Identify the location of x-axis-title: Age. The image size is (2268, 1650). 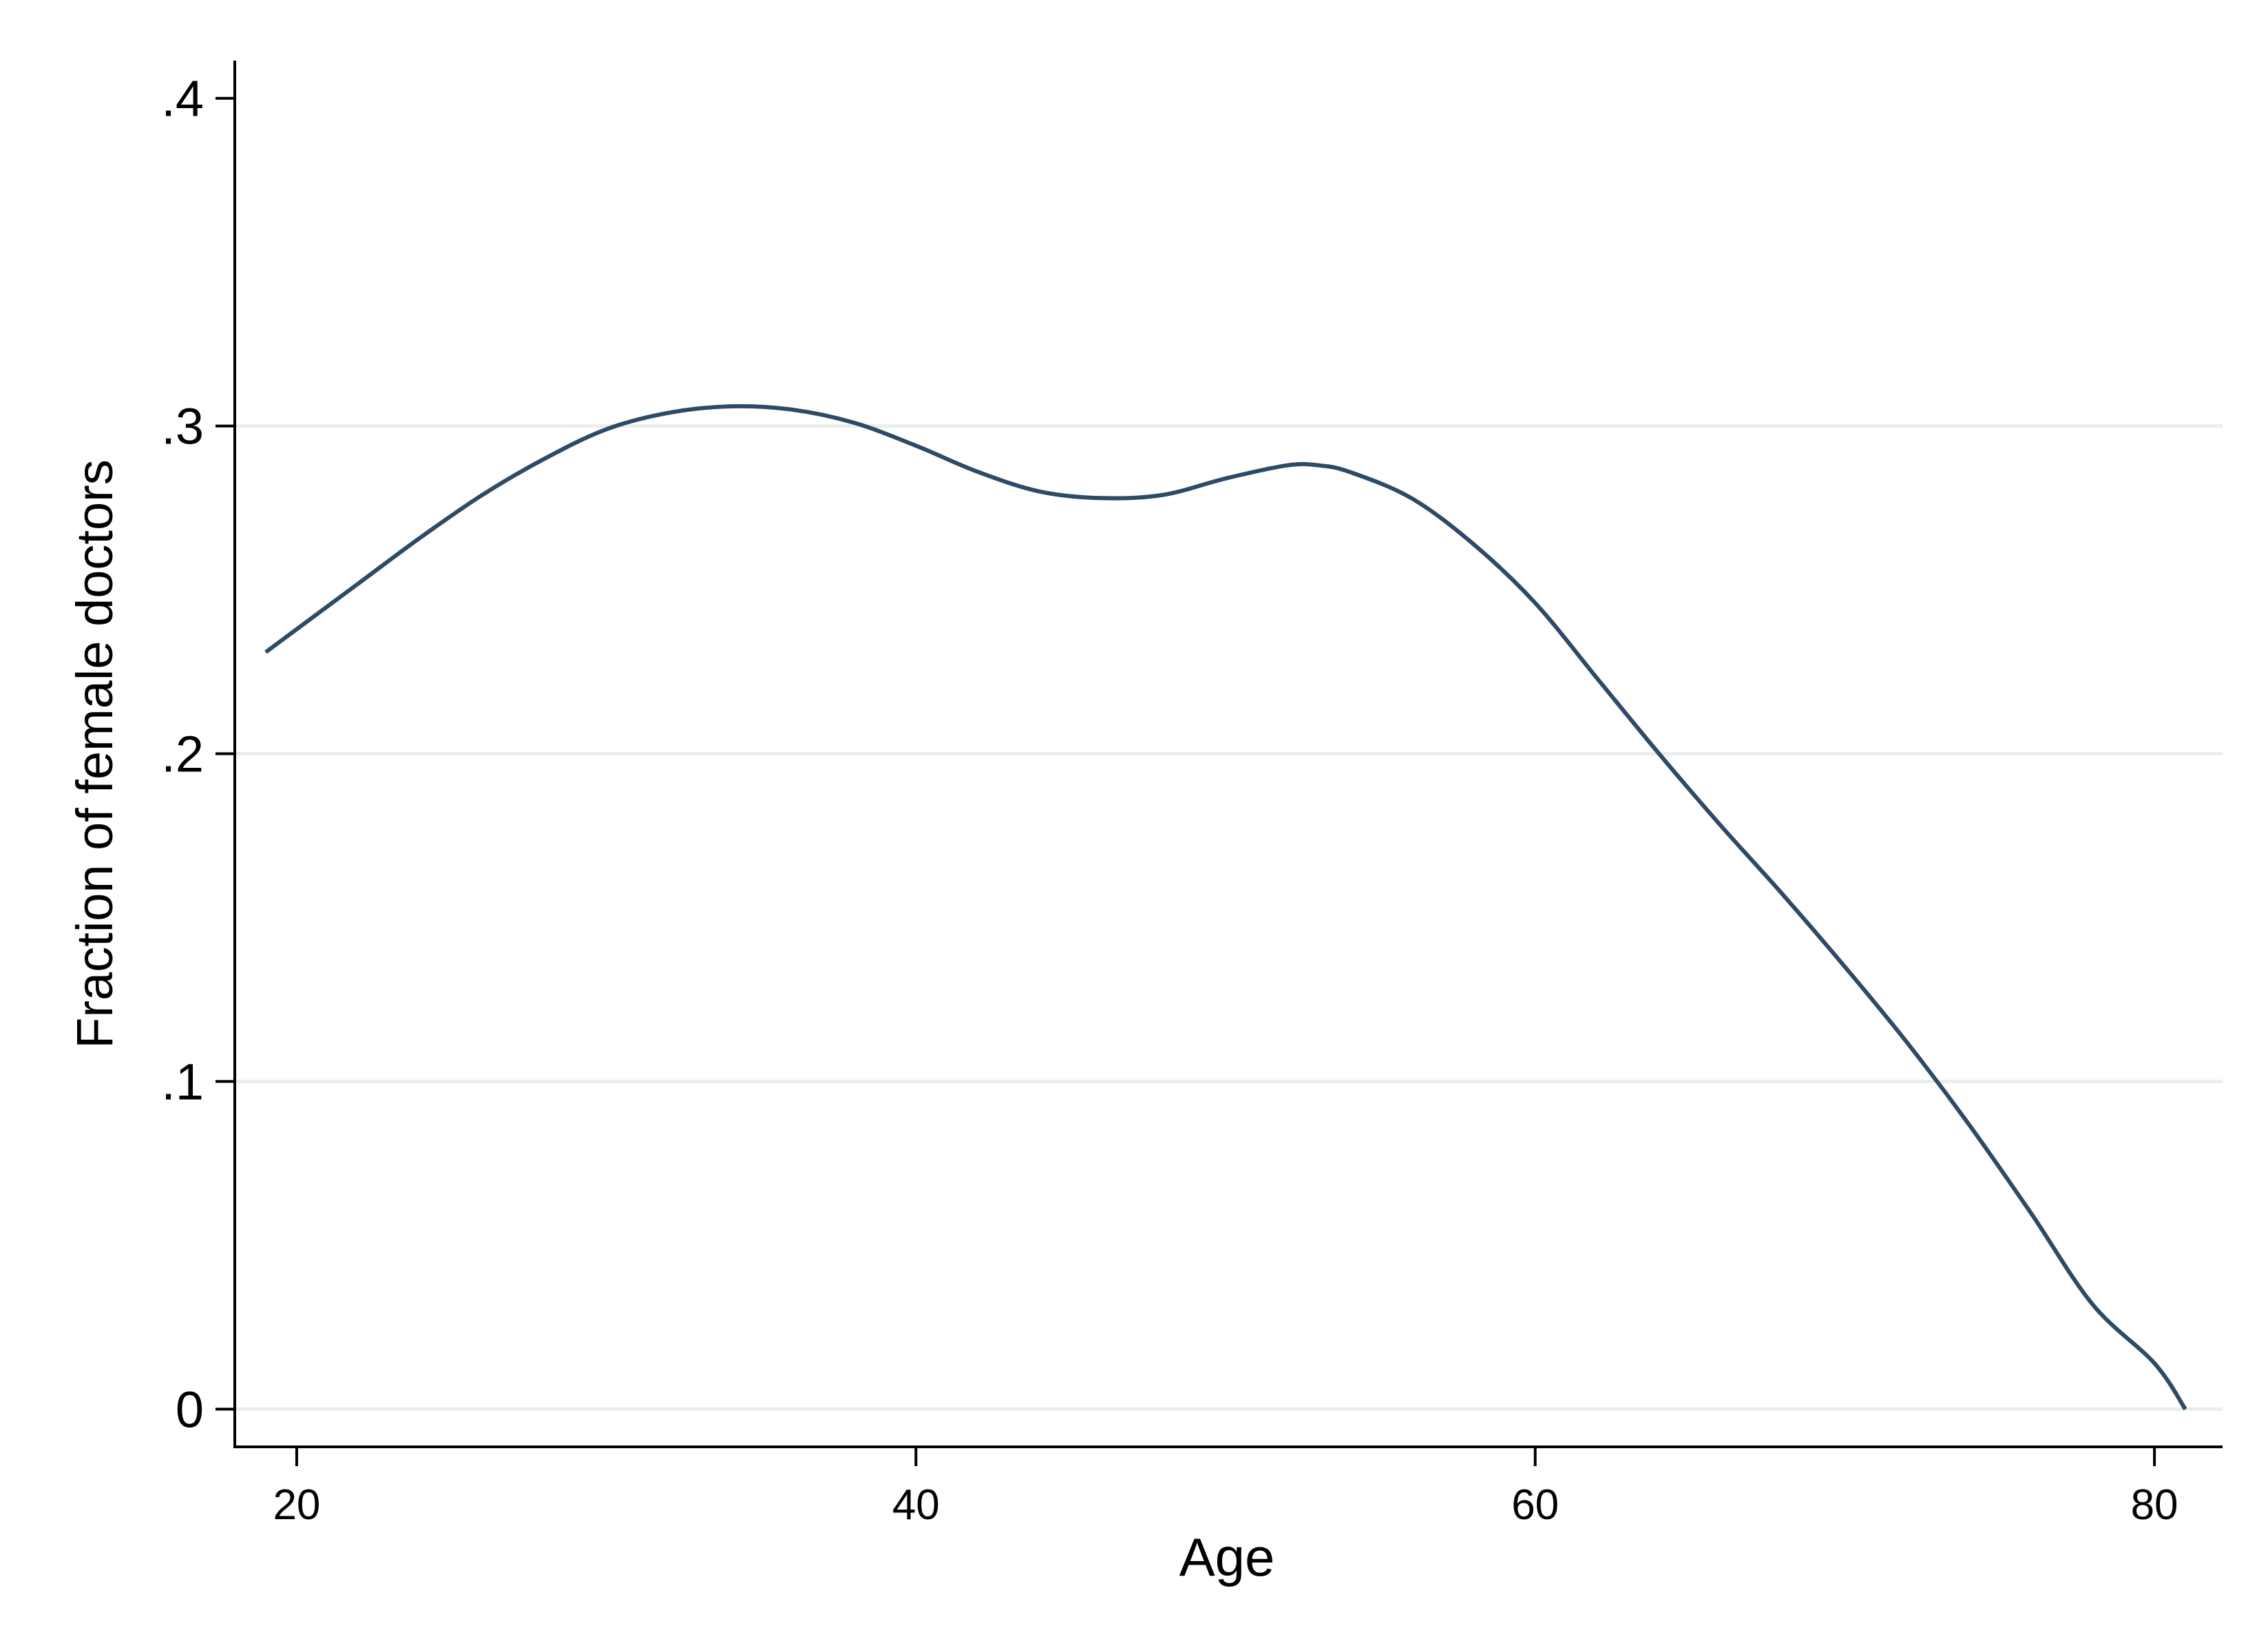
(1227, 1557).